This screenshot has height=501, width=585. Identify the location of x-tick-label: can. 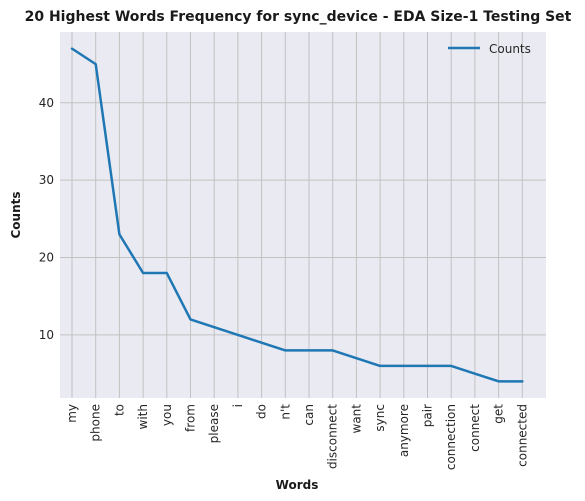
(309, 415).